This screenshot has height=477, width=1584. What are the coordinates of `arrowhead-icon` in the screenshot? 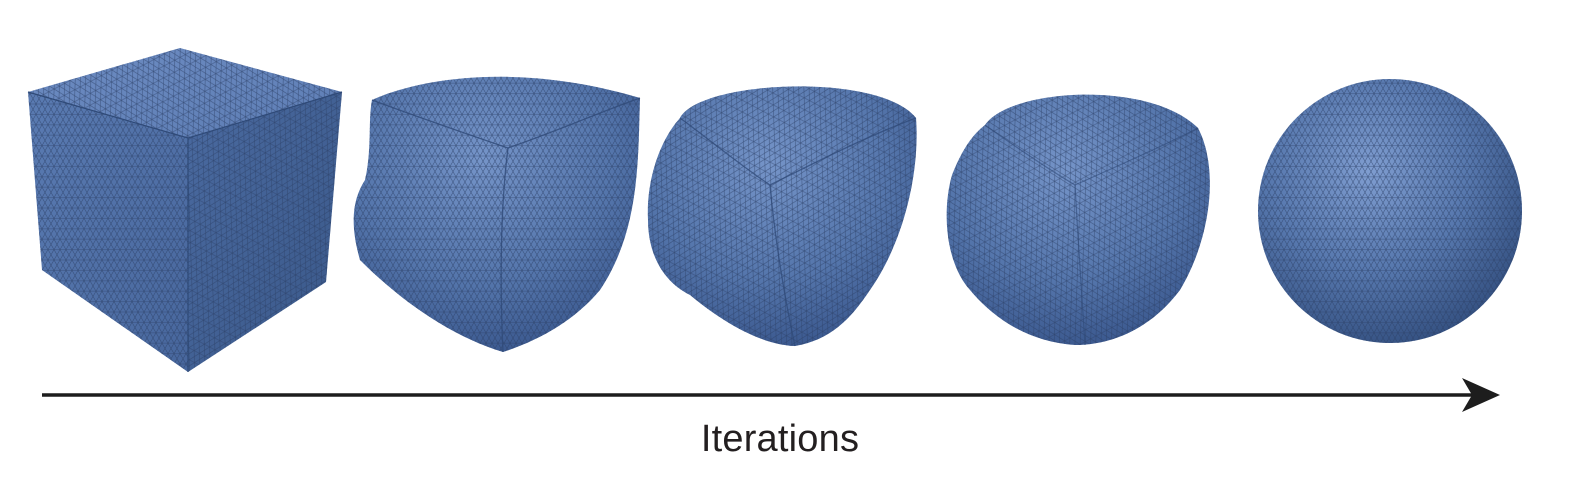 It's located at (1481, 395).